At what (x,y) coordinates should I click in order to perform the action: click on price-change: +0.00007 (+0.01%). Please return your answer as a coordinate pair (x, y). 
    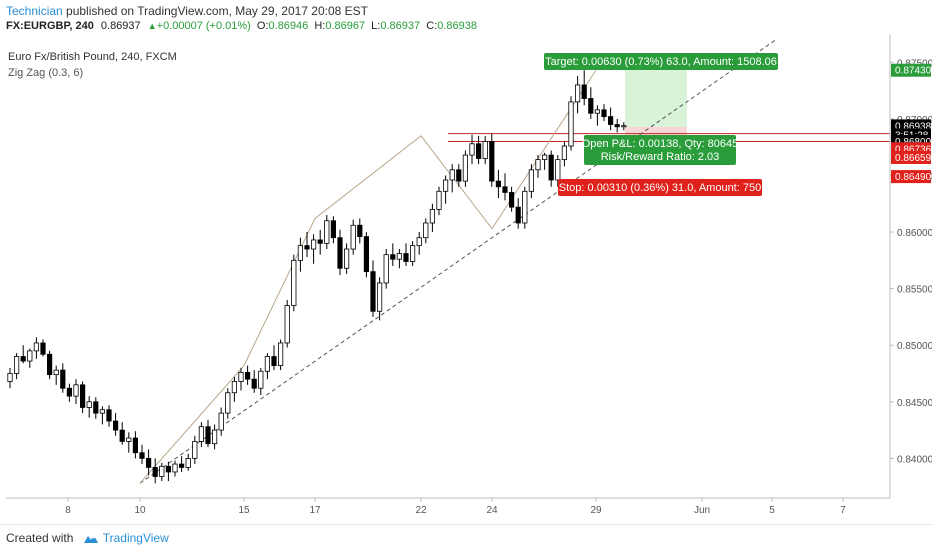
    Looking at the image, I should click on (203, 26).